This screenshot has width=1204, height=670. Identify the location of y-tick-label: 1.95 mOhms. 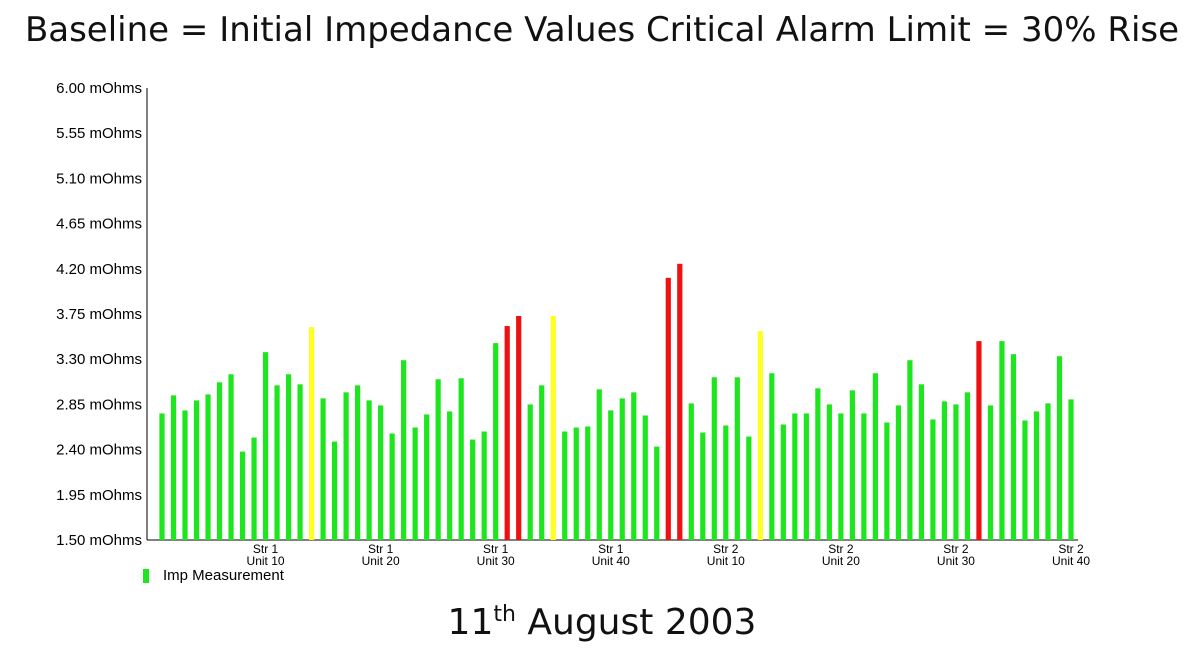
(99, 495).